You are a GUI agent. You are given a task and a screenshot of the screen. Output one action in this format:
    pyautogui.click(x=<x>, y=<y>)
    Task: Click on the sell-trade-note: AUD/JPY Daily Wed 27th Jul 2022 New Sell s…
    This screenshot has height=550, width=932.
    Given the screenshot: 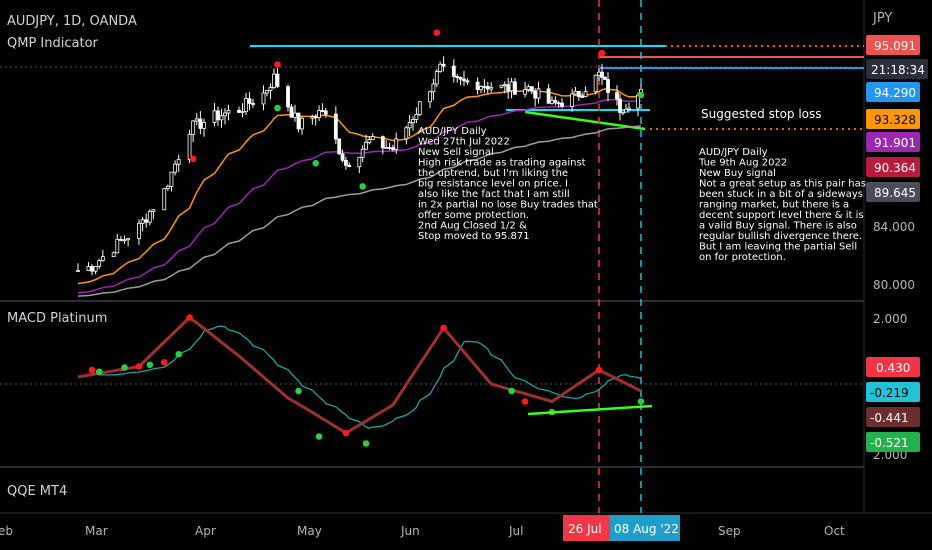 What is the action you would take?
    pyautogui.click(x=508, y=184)
    